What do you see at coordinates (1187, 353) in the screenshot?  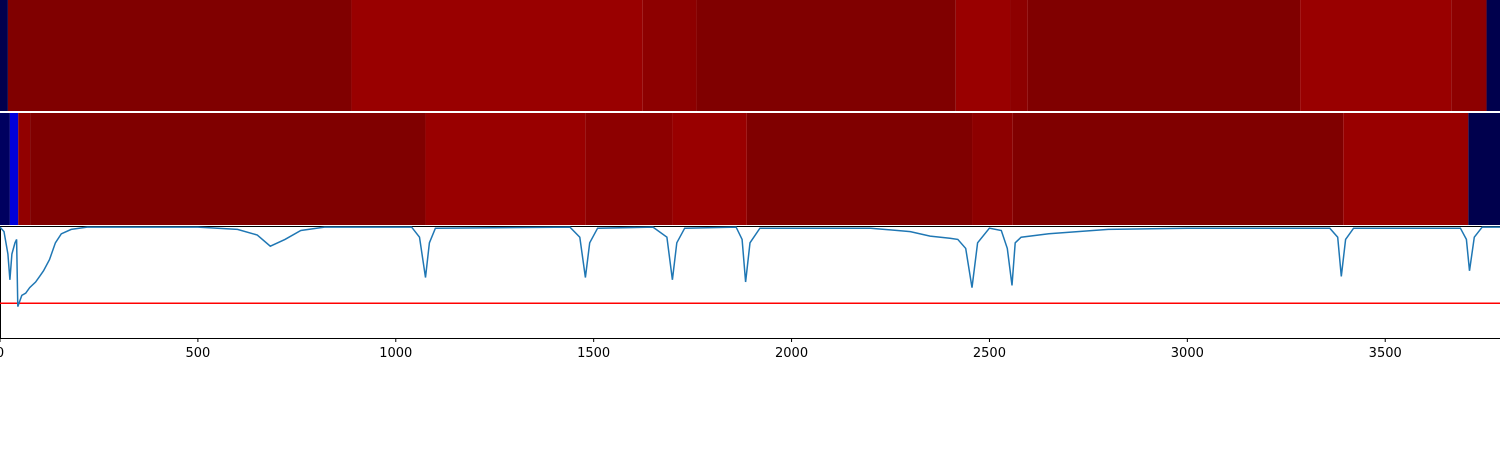 I see `x-tick-label: 3000` at bounding box center [1187, 353].